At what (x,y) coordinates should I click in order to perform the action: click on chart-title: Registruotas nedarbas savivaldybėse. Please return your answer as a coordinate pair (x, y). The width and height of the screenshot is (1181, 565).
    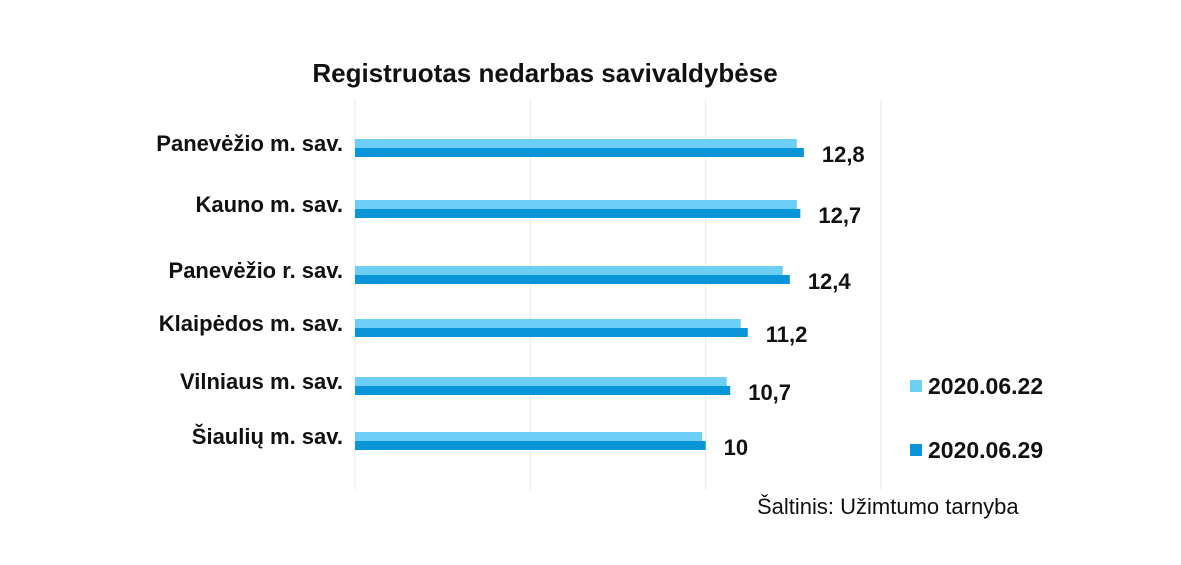
    Looking at the image, I should click on (545, 73).